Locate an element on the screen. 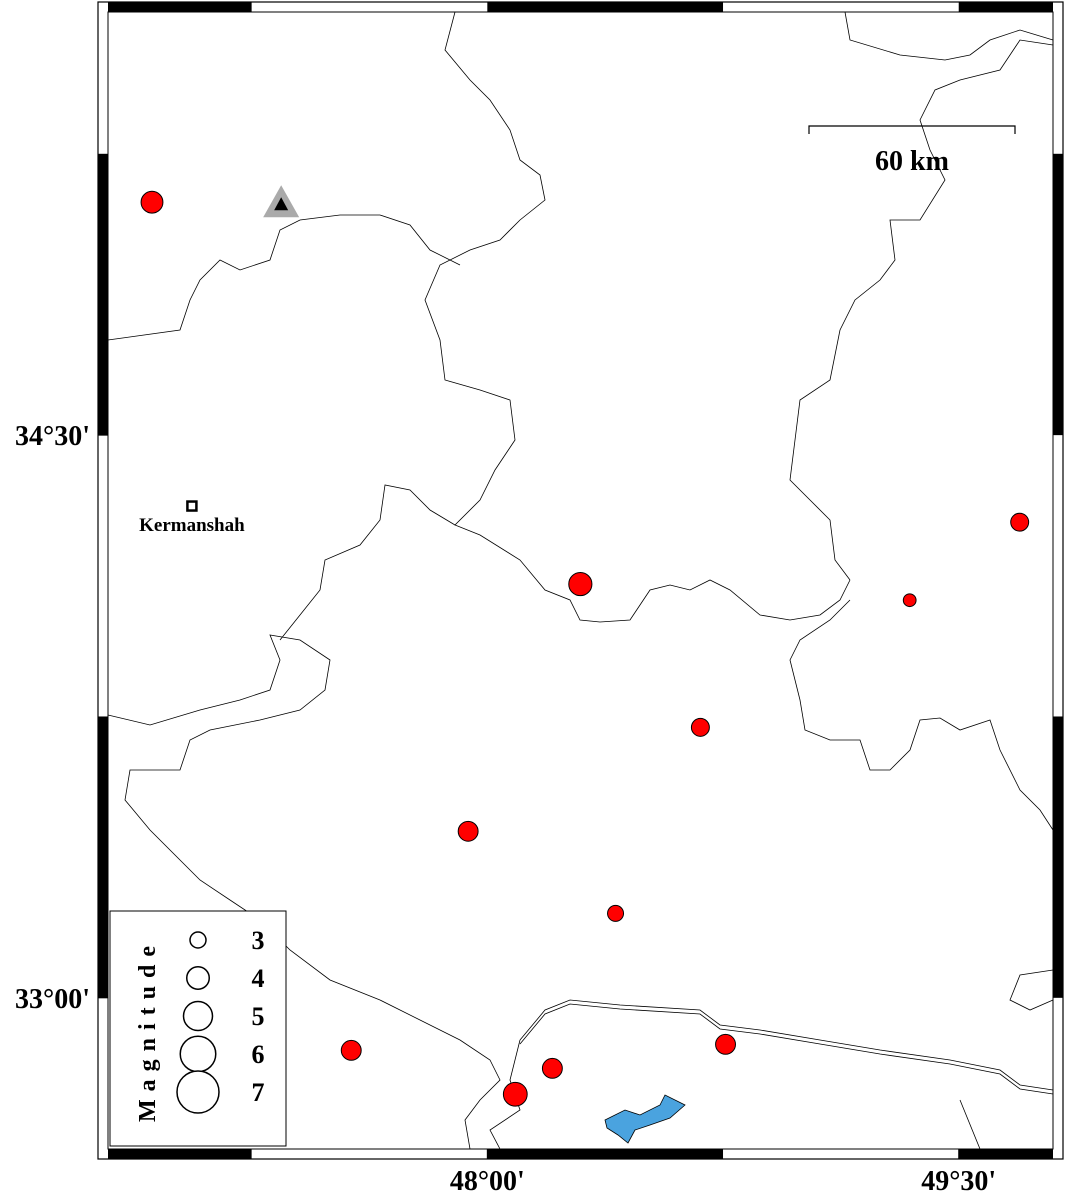  legend-title: Magnitude is located at coordinates (148, 1030).